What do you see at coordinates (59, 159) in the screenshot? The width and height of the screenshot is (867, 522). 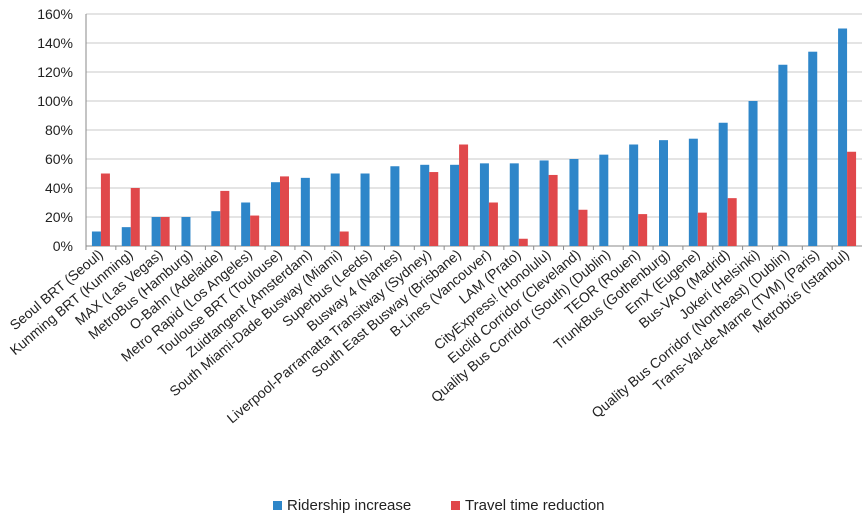 I see `y-tick-label: 60%` at bounding box center [59, 159].